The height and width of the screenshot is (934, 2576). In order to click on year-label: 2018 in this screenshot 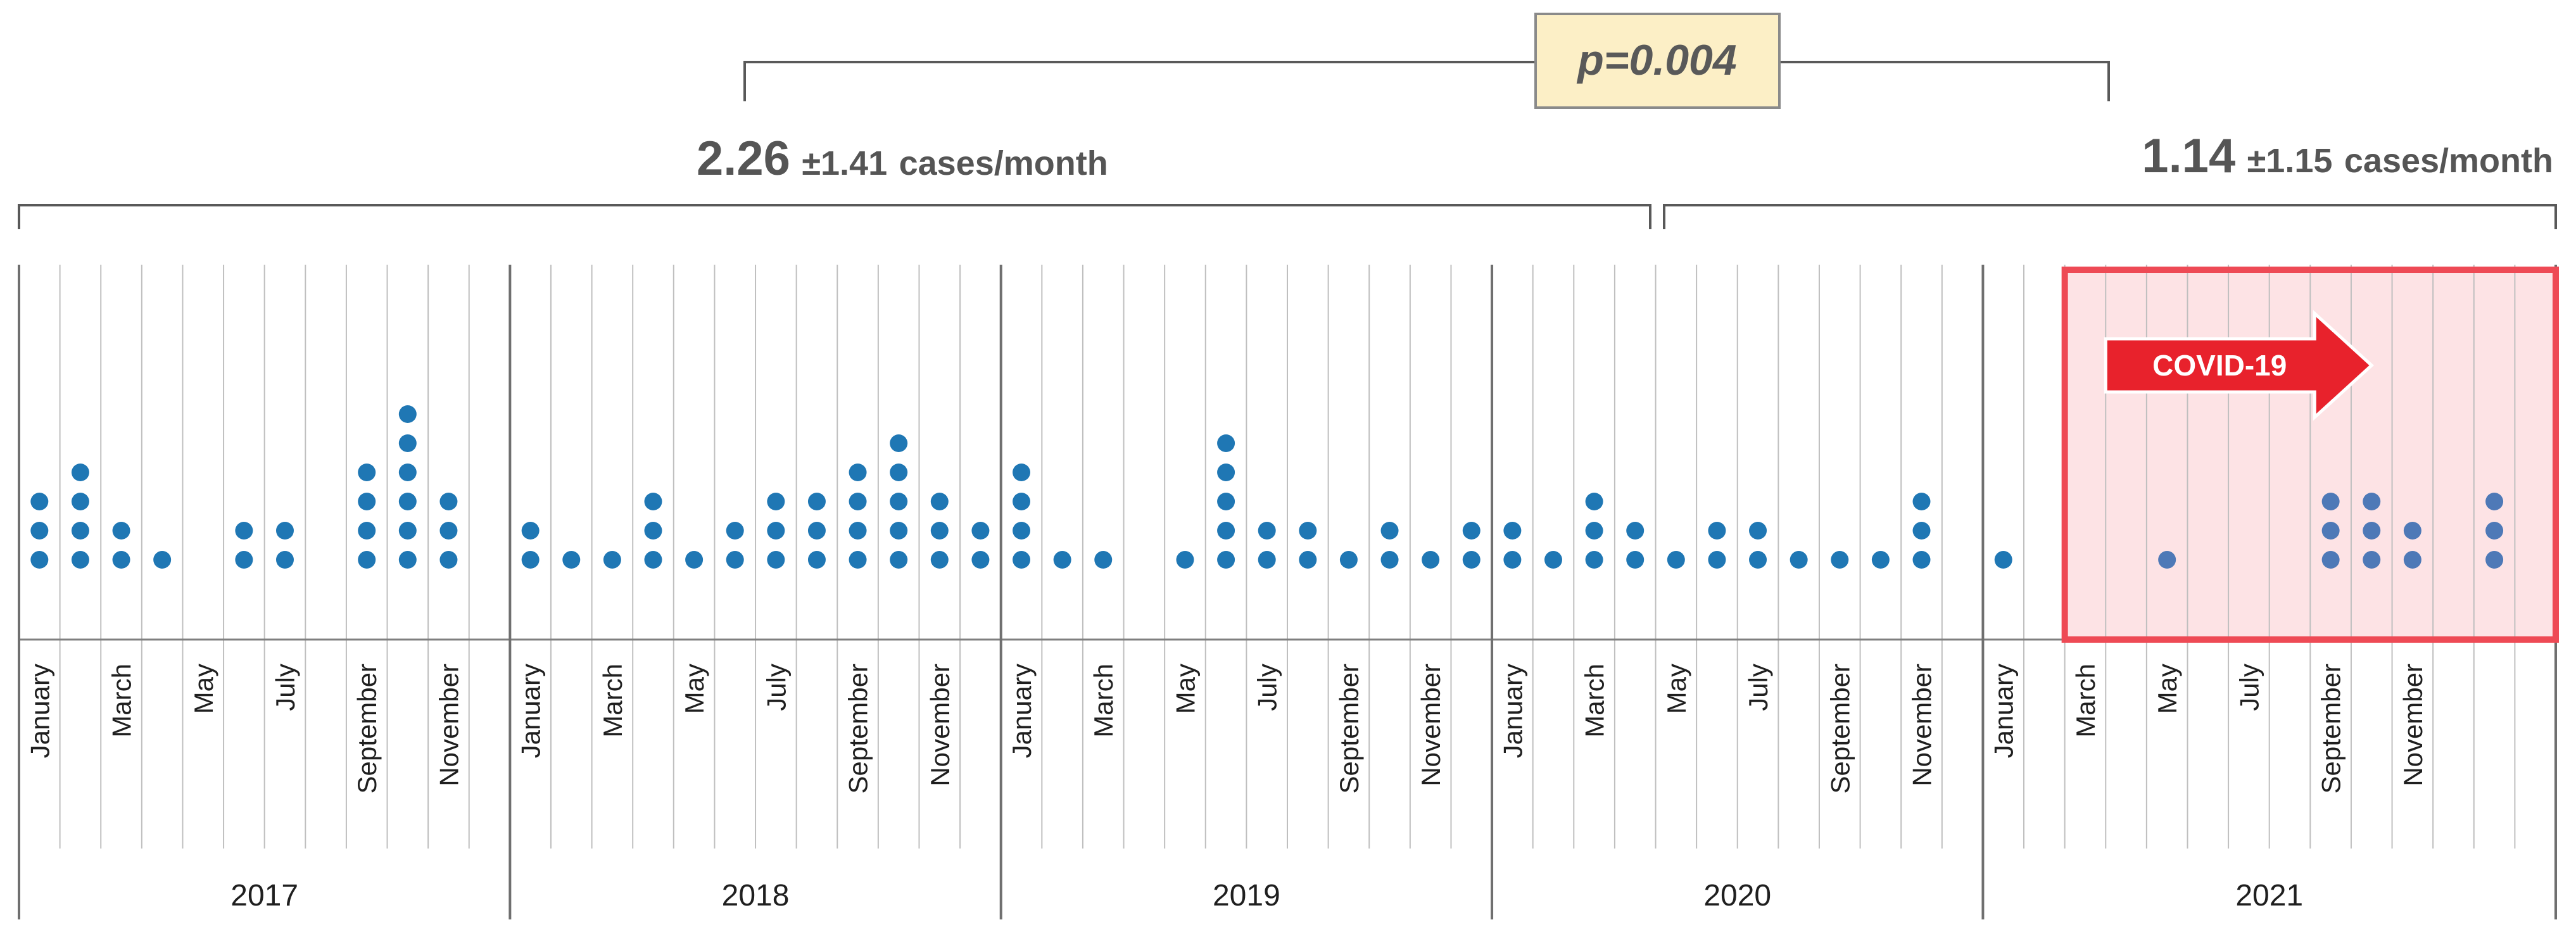, I will do `click(756, 895)`.